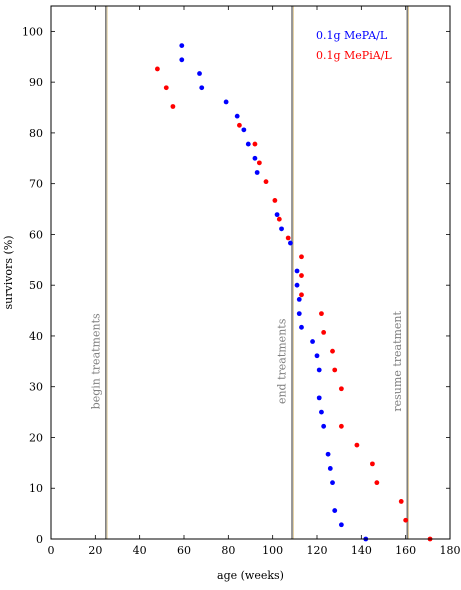 The image size is (461, 590). What do you see at coordinates (405, 550) in the screenshot?
I see `x-tick-label: 160` at bounding box center [405, 550].